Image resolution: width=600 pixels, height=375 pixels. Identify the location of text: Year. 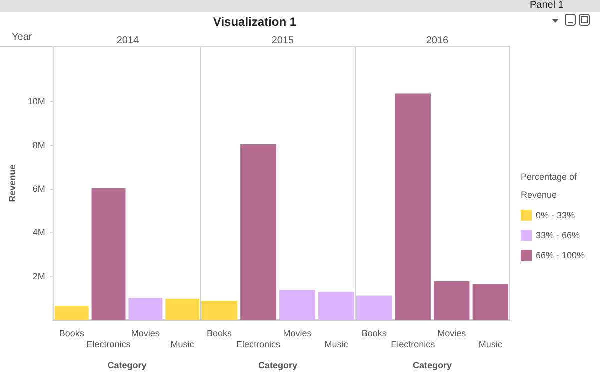
(22, 37).